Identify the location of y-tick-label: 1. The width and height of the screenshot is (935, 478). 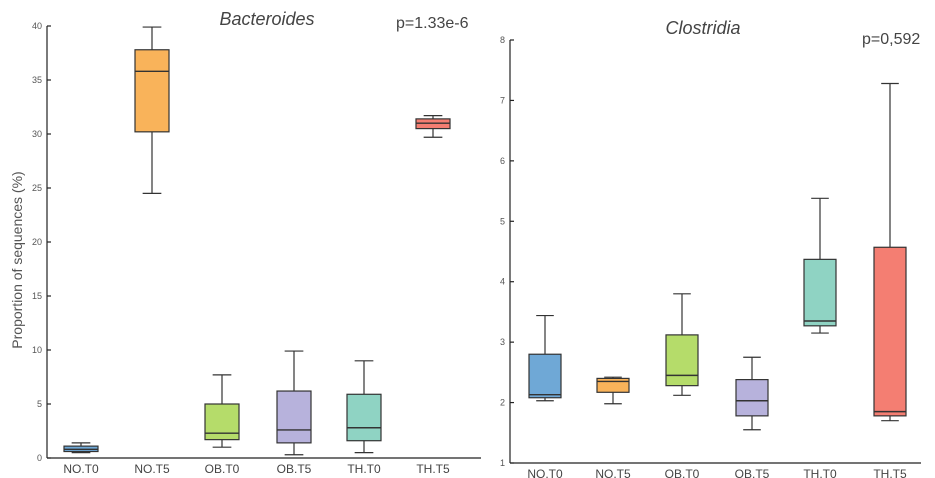
(502, 463).